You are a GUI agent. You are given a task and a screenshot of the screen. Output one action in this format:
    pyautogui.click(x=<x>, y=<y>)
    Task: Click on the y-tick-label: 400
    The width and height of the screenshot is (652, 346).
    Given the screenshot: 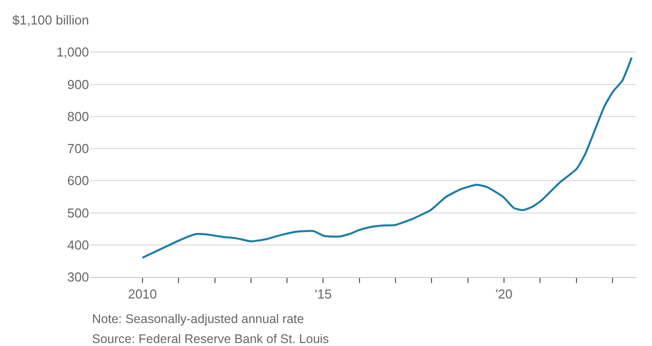 What is the action you would take?
    pyautogui.click(x=78, y=244)
    